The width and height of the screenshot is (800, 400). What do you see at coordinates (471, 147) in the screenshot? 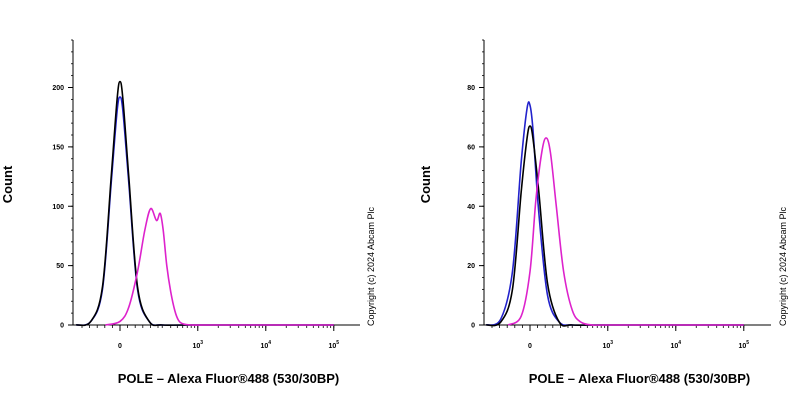
I see `y-tick-label: 60` at bounding box center [471, 147].